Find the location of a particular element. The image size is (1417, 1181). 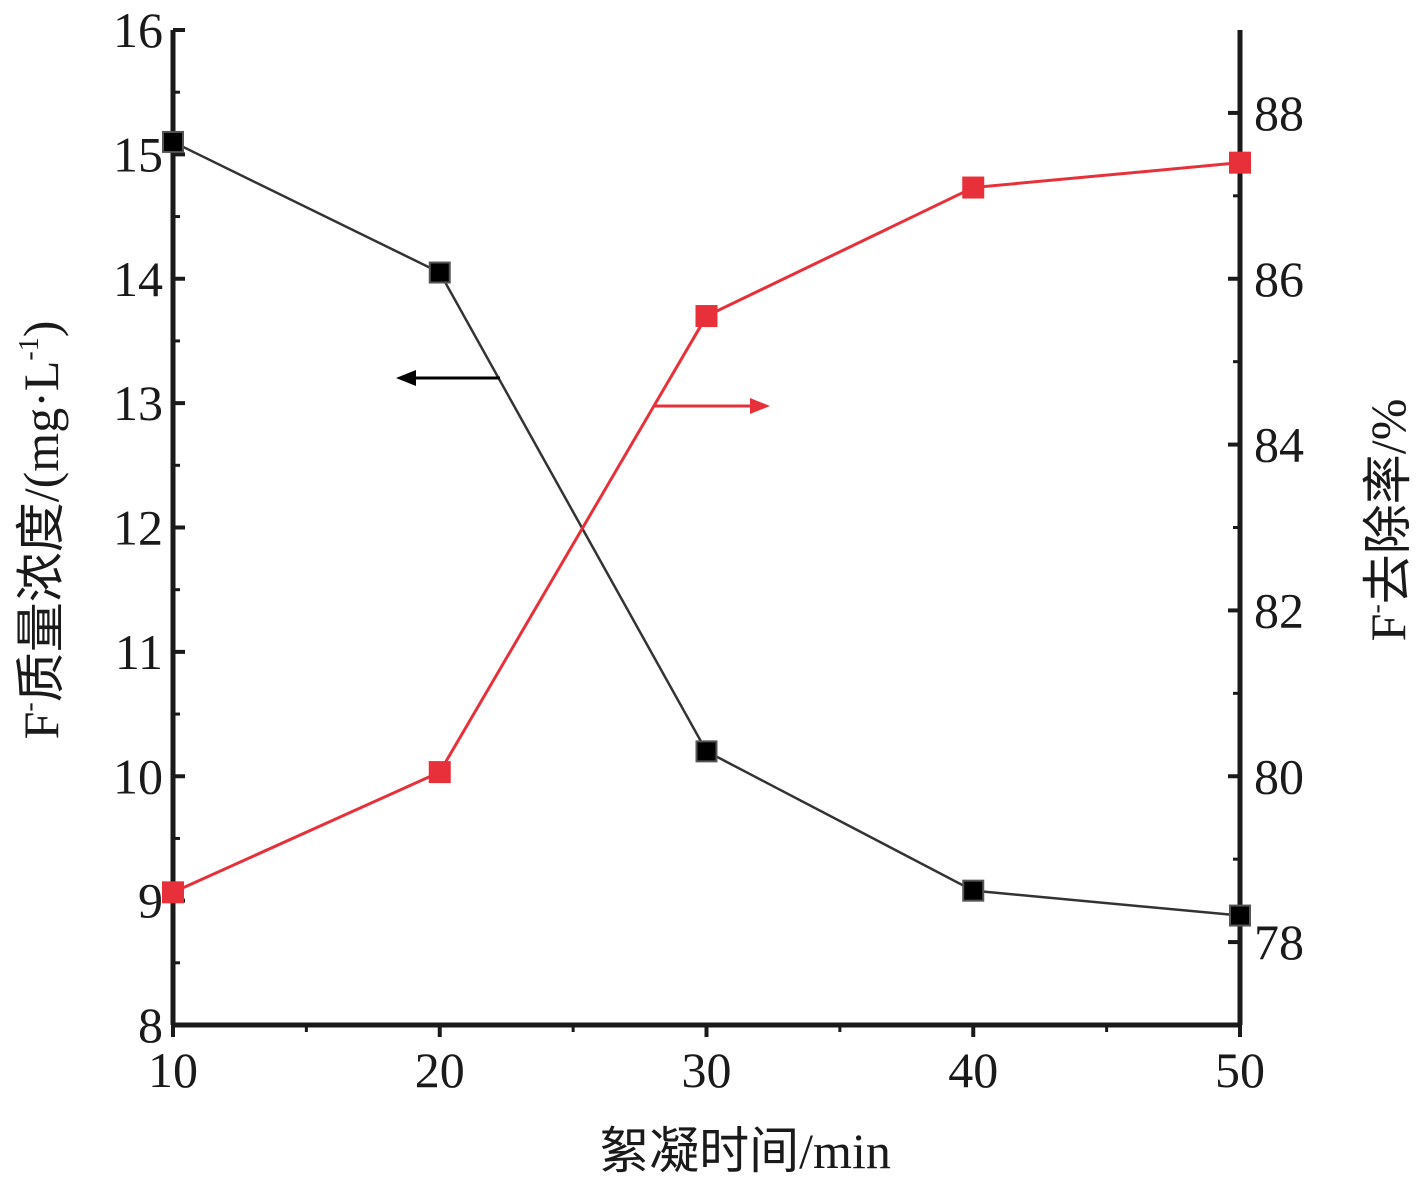

y-left-title-main: 质量浓度/(mg·L is located at coordinates (41, 532).